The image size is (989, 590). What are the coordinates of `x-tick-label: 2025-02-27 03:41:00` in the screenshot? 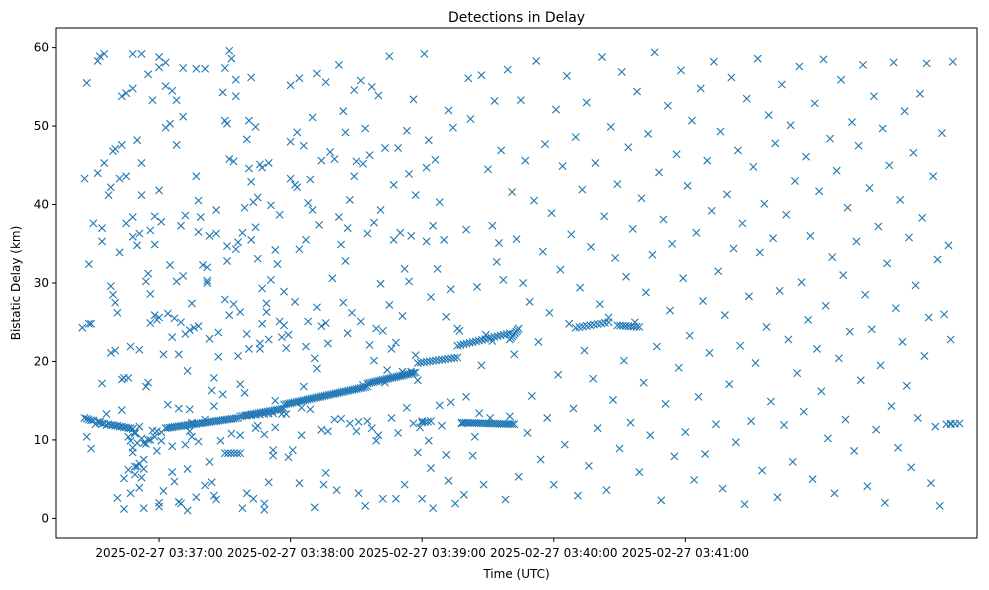 It's located at (685, 553).